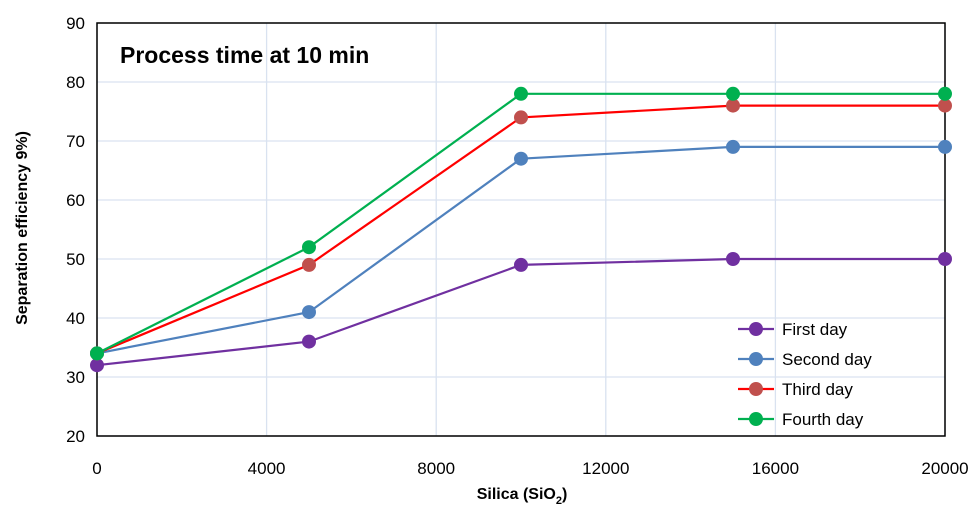  What do you see at coordinates (96, 468) in the screenshot?
I see `x-tick-label: 0` at bounding box center [96, 468].